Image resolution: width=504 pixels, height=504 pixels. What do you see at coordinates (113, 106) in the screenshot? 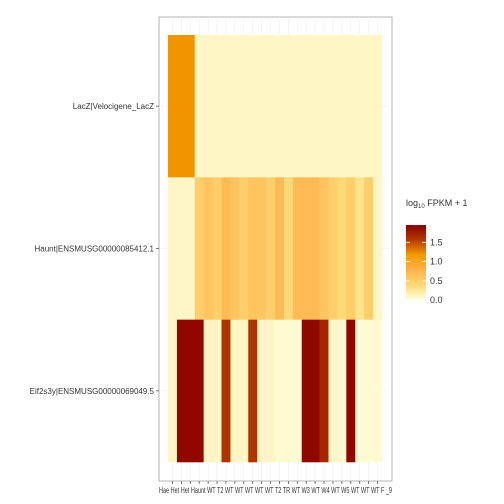
I see `y-tick-label: LacZ|Velocigene_LacZ` at bounding box center [113, 106].